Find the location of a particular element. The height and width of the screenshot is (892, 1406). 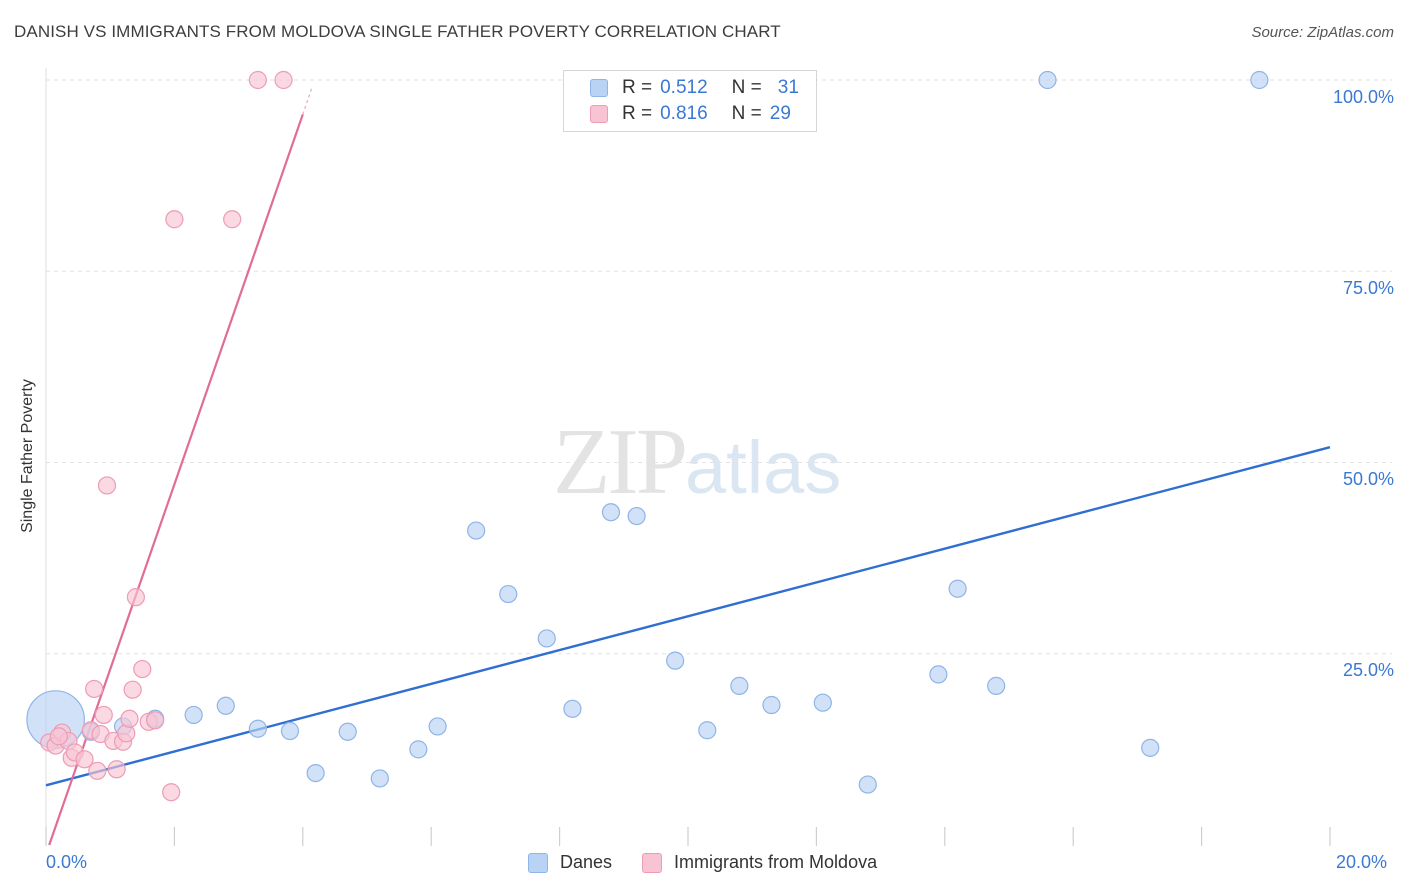

legend-row-danes: R = 0.512 N = 31 is located at coordinates (694, 88).